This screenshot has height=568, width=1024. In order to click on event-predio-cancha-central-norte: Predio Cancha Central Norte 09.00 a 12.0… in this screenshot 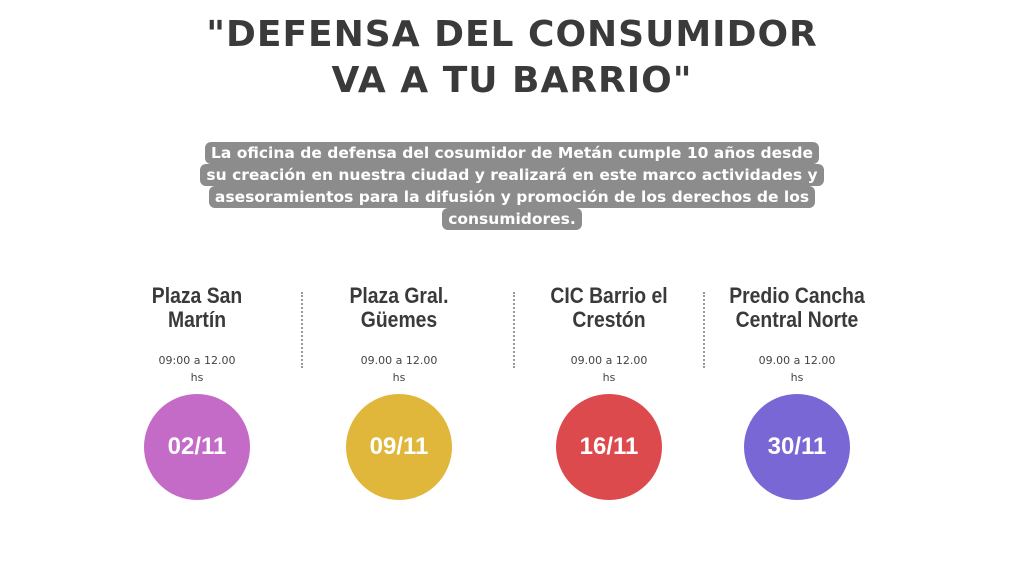, I will do `click(797, 392)`.